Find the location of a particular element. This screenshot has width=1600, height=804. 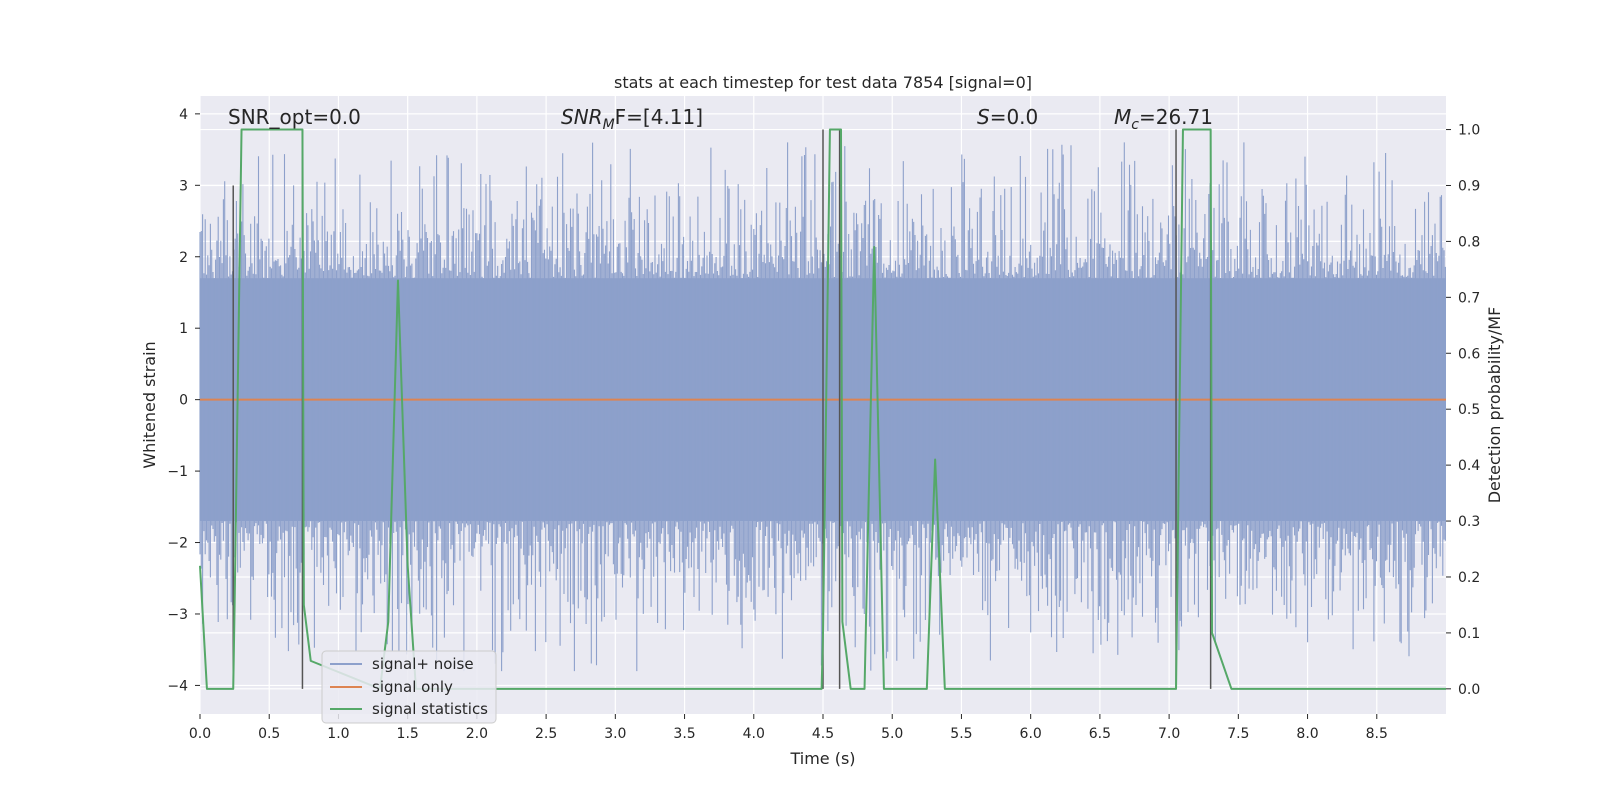

x-tick-label-12: 6.0 is located at coordinates (1031, 734).